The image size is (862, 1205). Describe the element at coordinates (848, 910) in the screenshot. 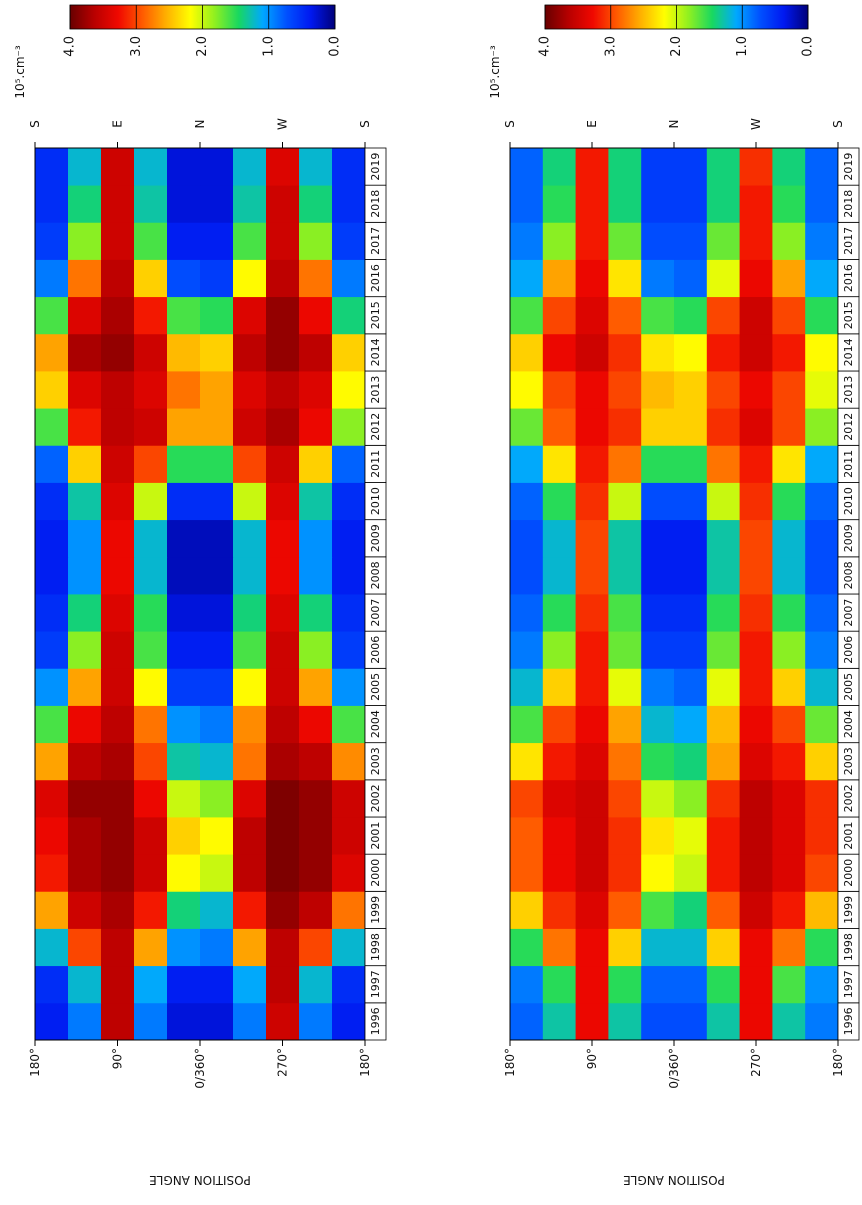

I see `year-label: 1999` at that location.